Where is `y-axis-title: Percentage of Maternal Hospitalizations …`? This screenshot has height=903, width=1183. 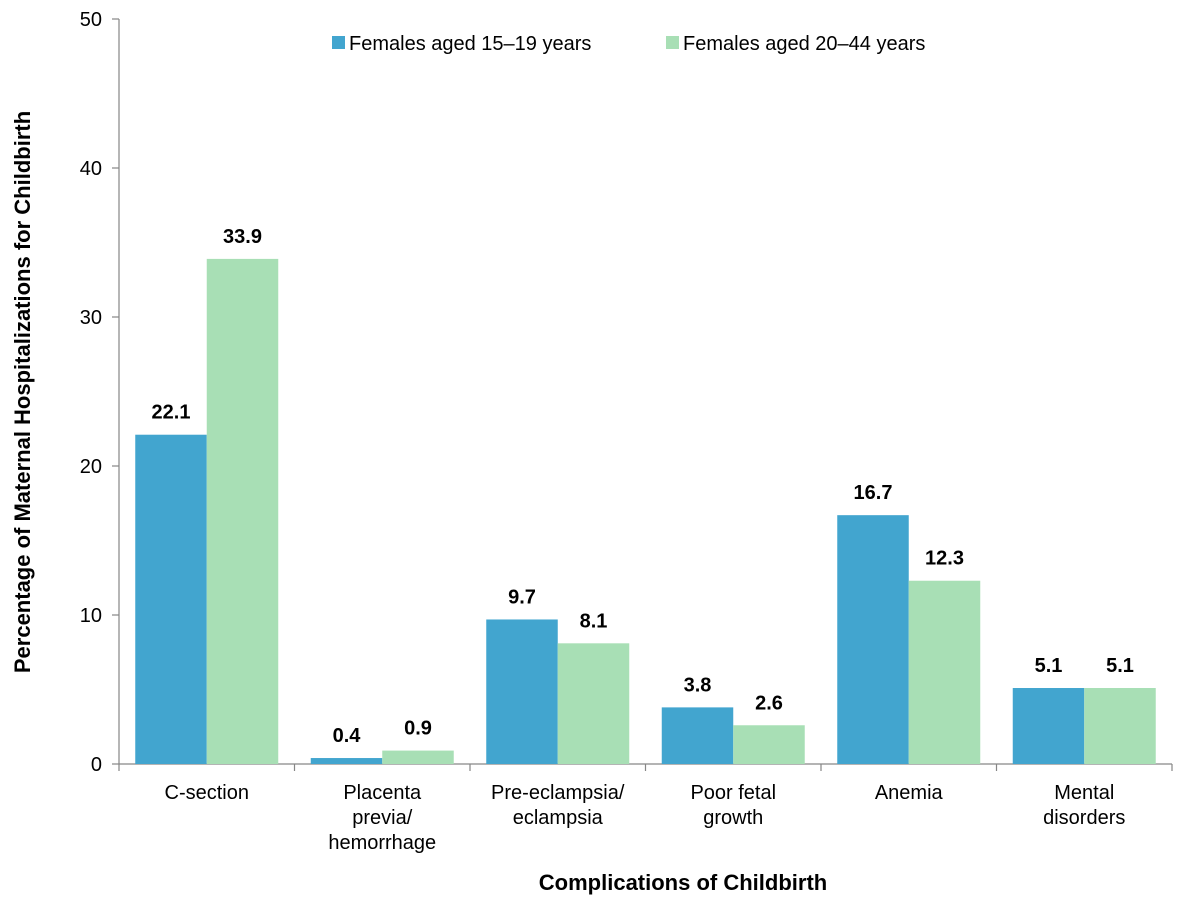 y-axis-title: Percentage of Maternal Hospitalizations … is located at coordinates (22, 392).